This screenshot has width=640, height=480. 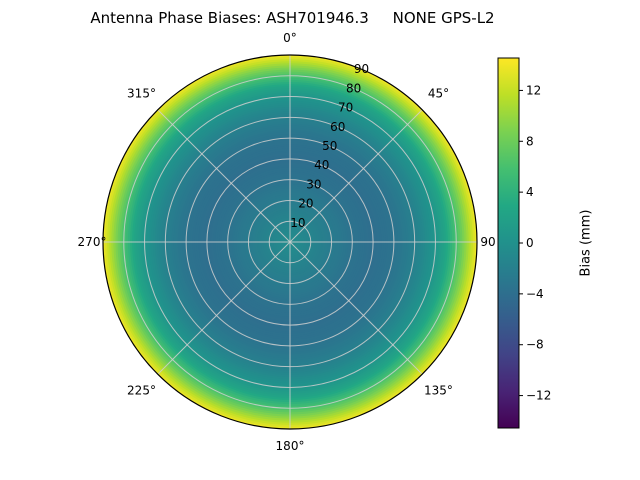 What do you see at coordinates (313, 184) in the screenshot?
I see `r-tick-label-30: 30` at bounding box center [313, 184].